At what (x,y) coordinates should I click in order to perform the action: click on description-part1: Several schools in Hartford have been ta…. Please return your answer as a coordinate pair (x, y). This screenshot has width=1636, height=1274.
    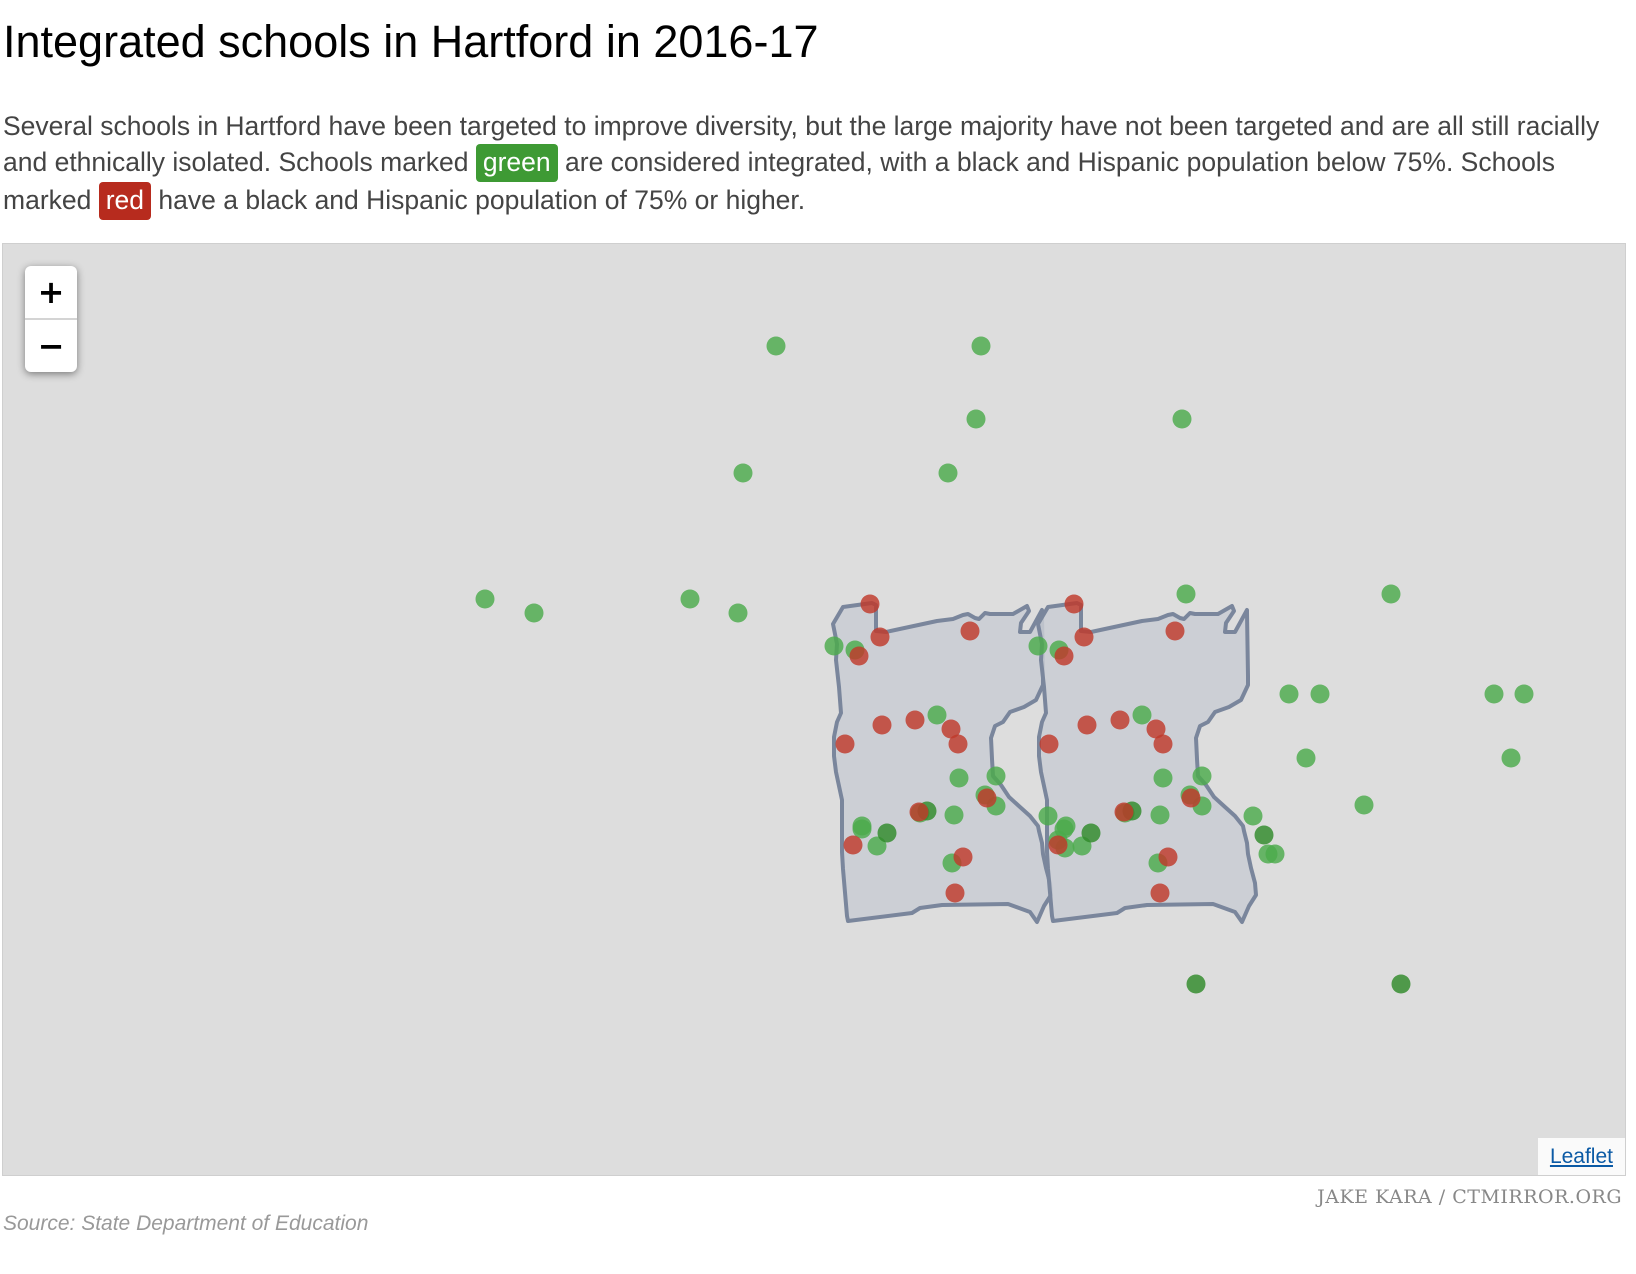
    Looking at the image, I should click on (801, 144).